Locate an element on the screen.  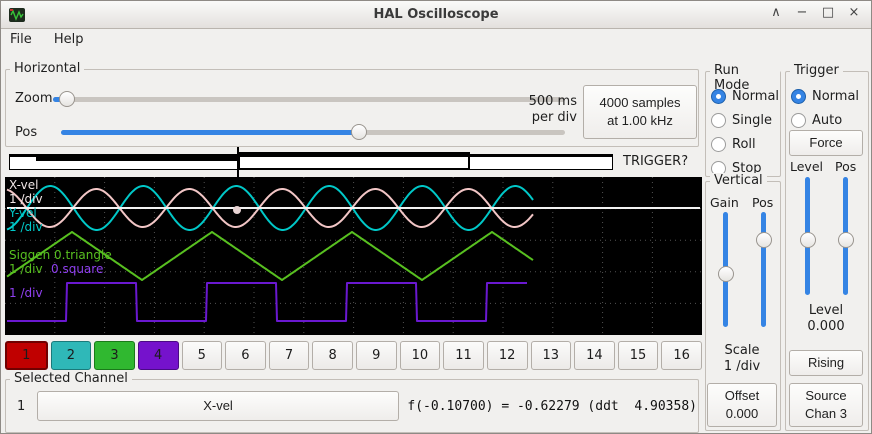
run-mode-option-roll: Roll is located at coordinates (733, 144).